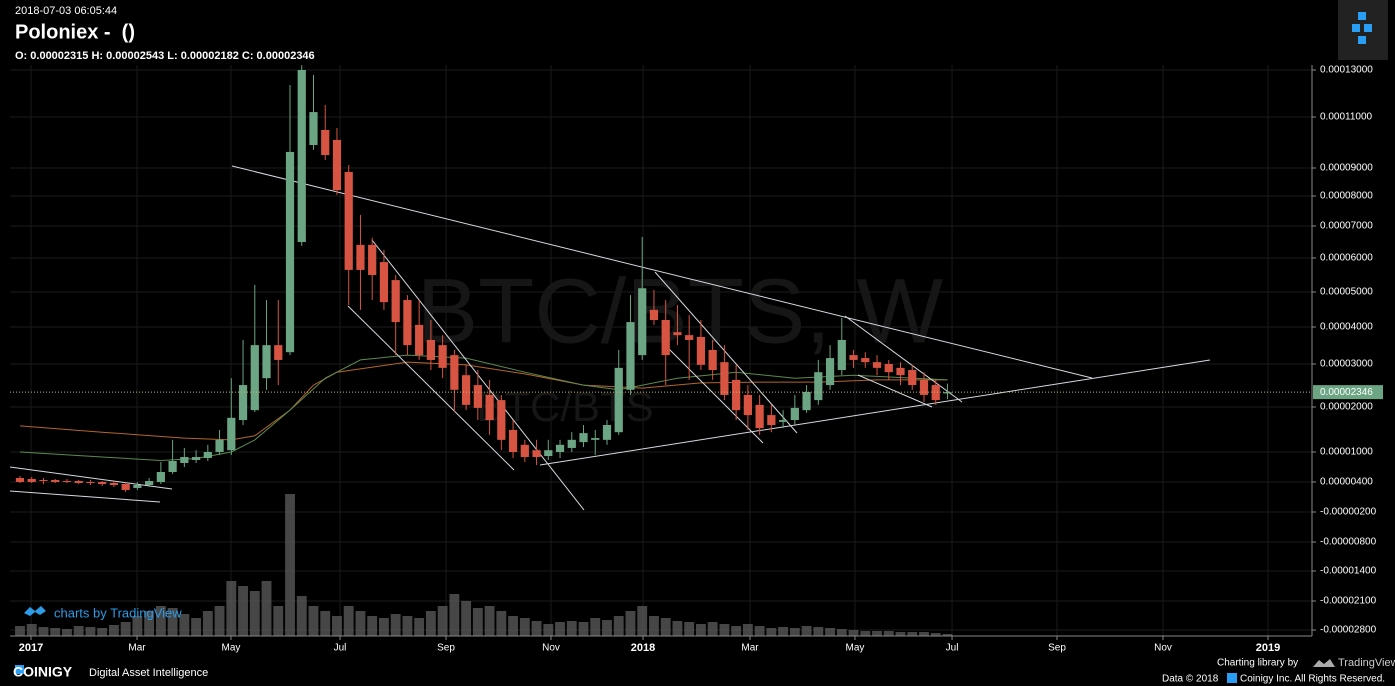  I want to click on library-name: TradingView, so click(1366, 663).